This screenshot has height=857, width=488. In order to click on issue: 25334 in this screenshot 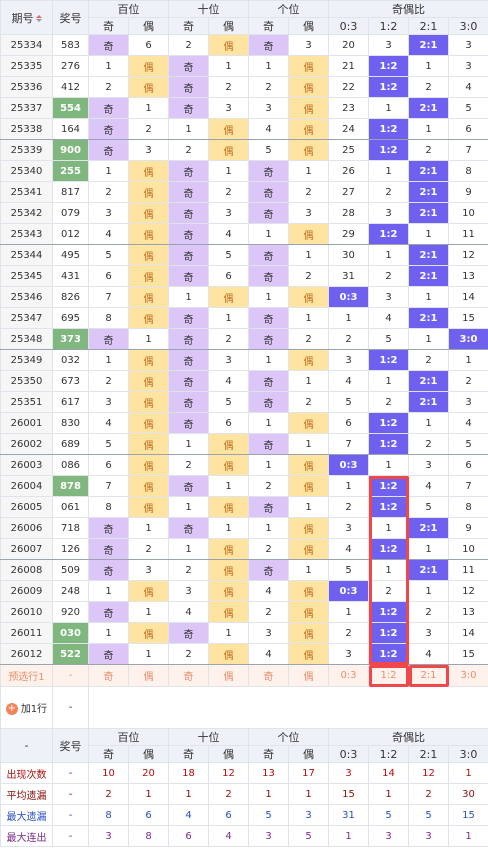, I will do `click(26, 45)`.